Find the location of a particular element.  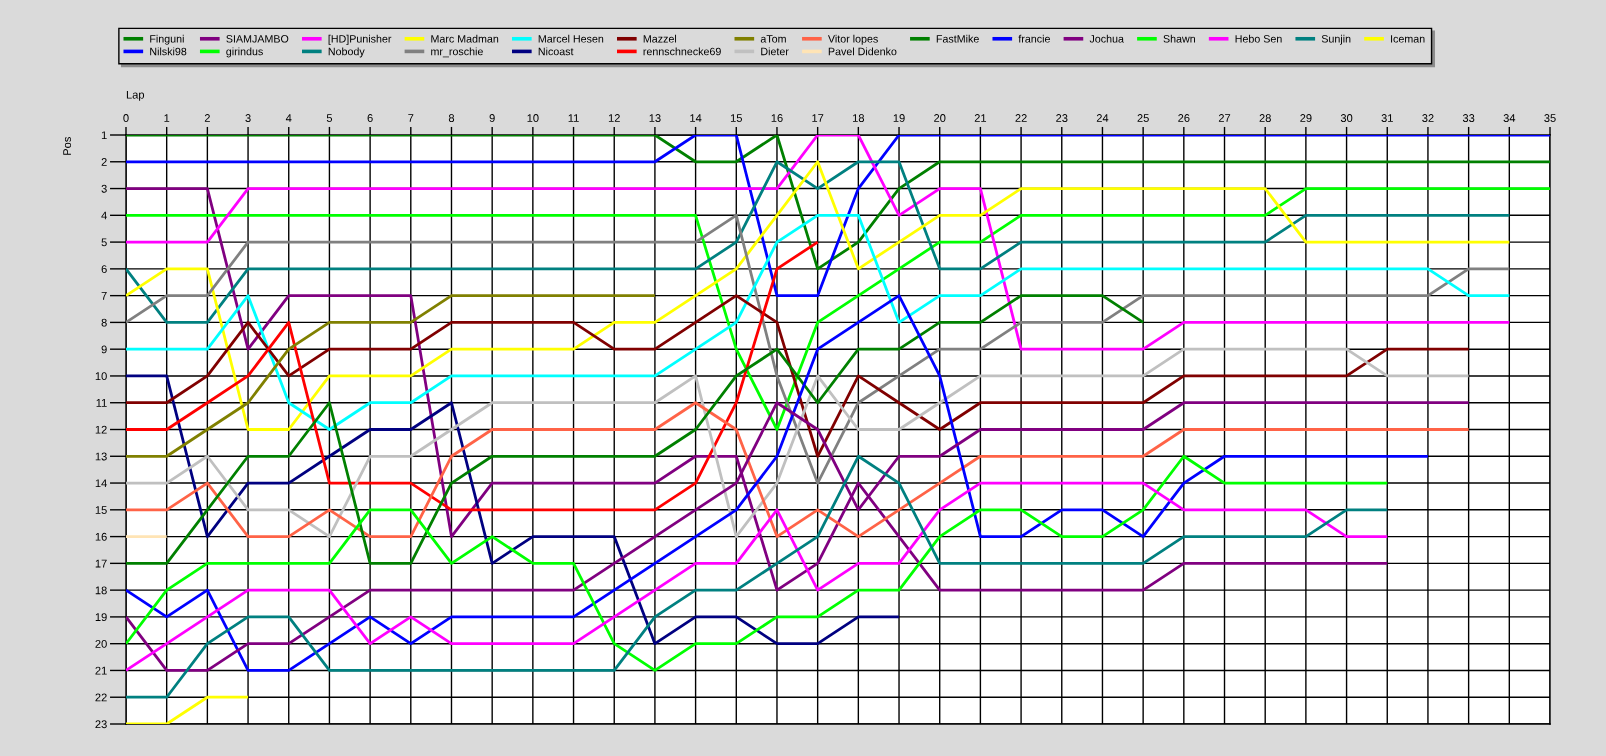

y-tick-label: 10 is located at coordinates (101, 376).